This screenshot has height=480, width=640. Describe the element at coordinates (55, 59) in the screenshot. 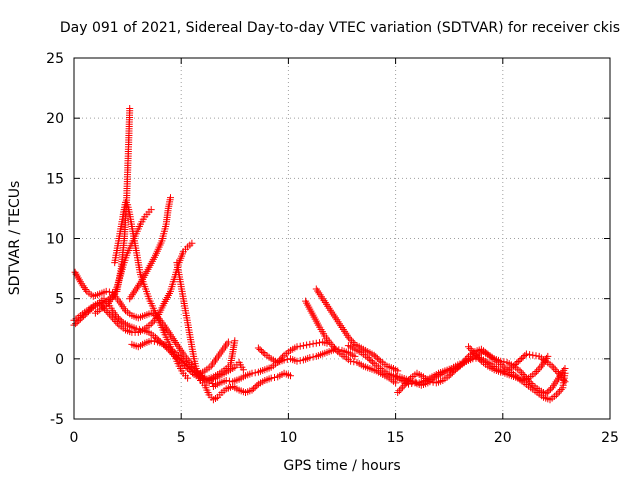

I see `y-tick-label: 25` at that location.